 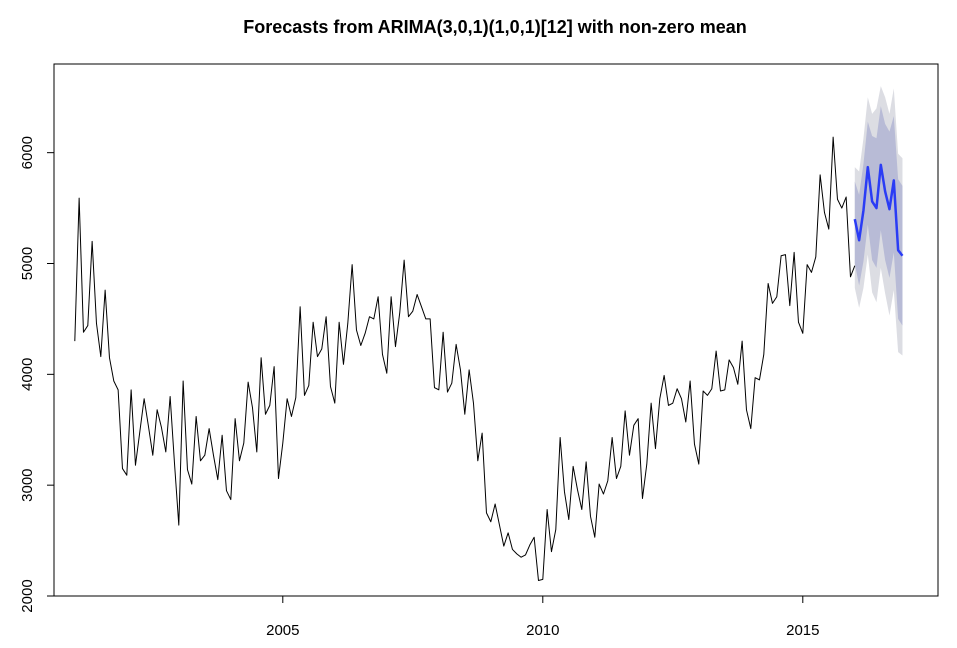 What do you see at coordinates (27, 374) in the screenshot?
I see `y-tick-label: 4000` at bounding box center [27, 374].